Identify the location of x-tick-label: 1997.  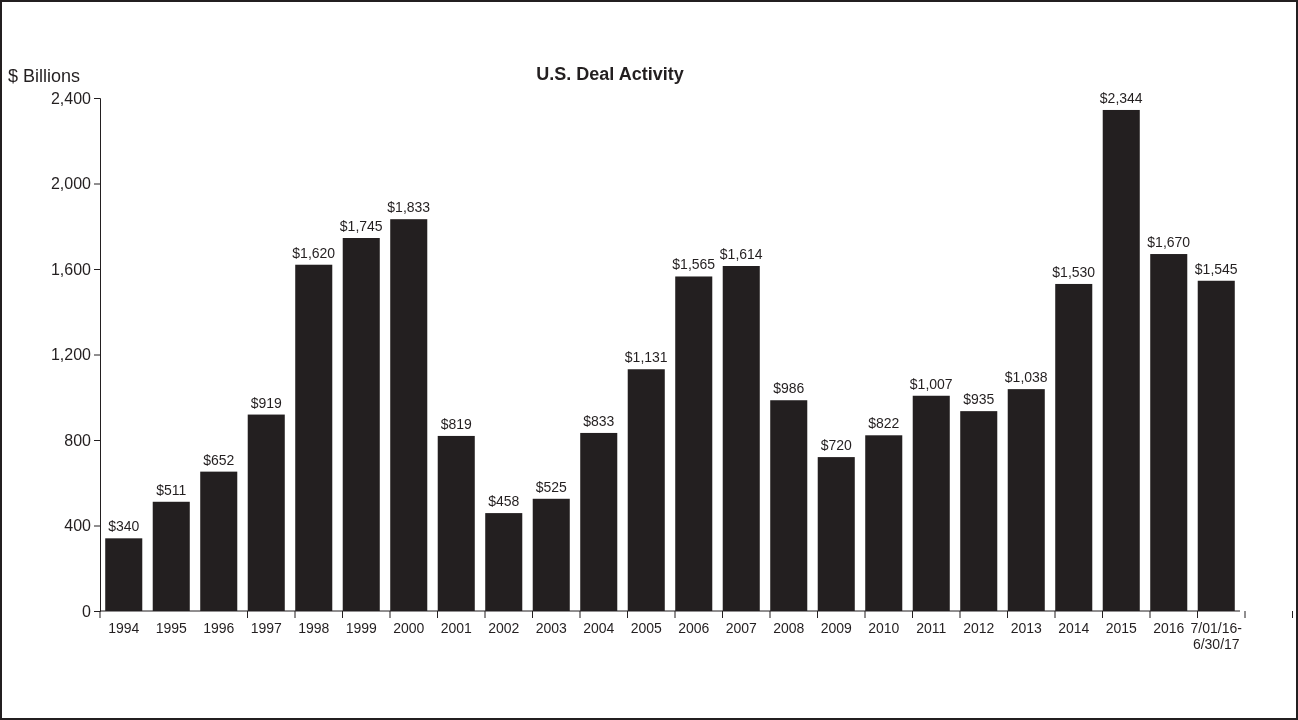
(266, 628).